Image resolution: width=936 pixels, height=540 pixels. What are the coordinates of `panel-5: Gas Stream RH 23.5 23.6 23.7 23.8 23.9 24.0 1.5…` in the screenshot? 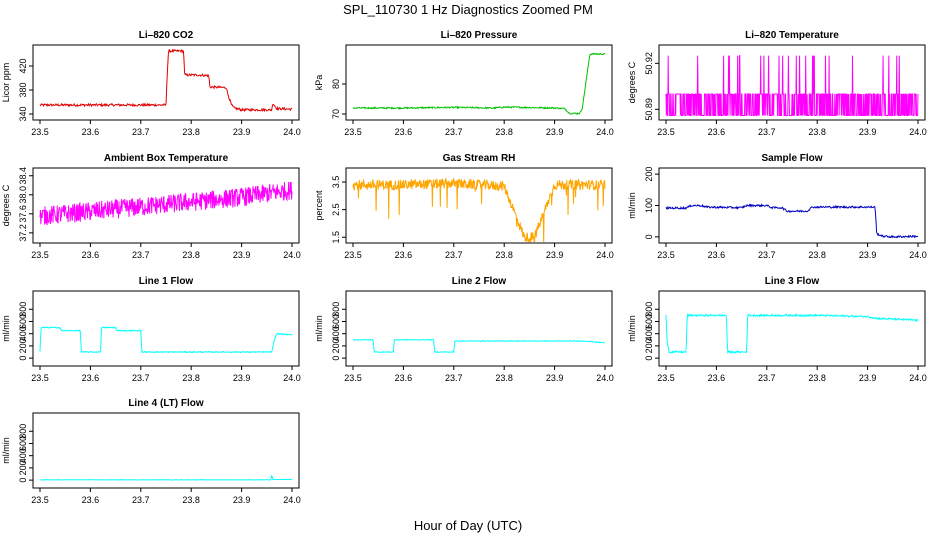 It's located at (464, 206).